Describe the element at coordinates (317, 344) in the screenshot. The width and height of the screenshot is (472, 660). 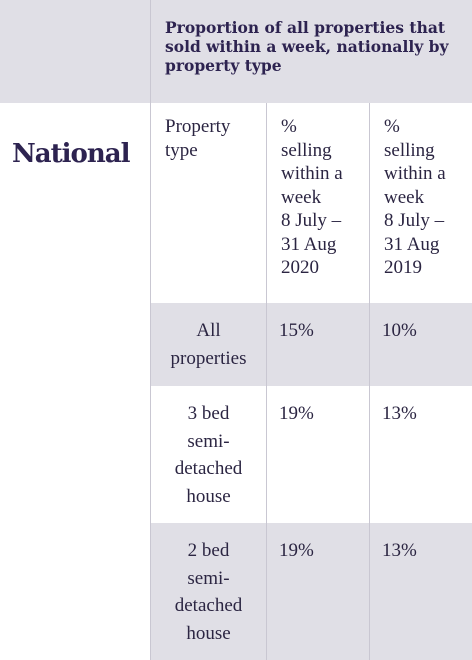
I see `table-row-value-2020: 15%` at that location.